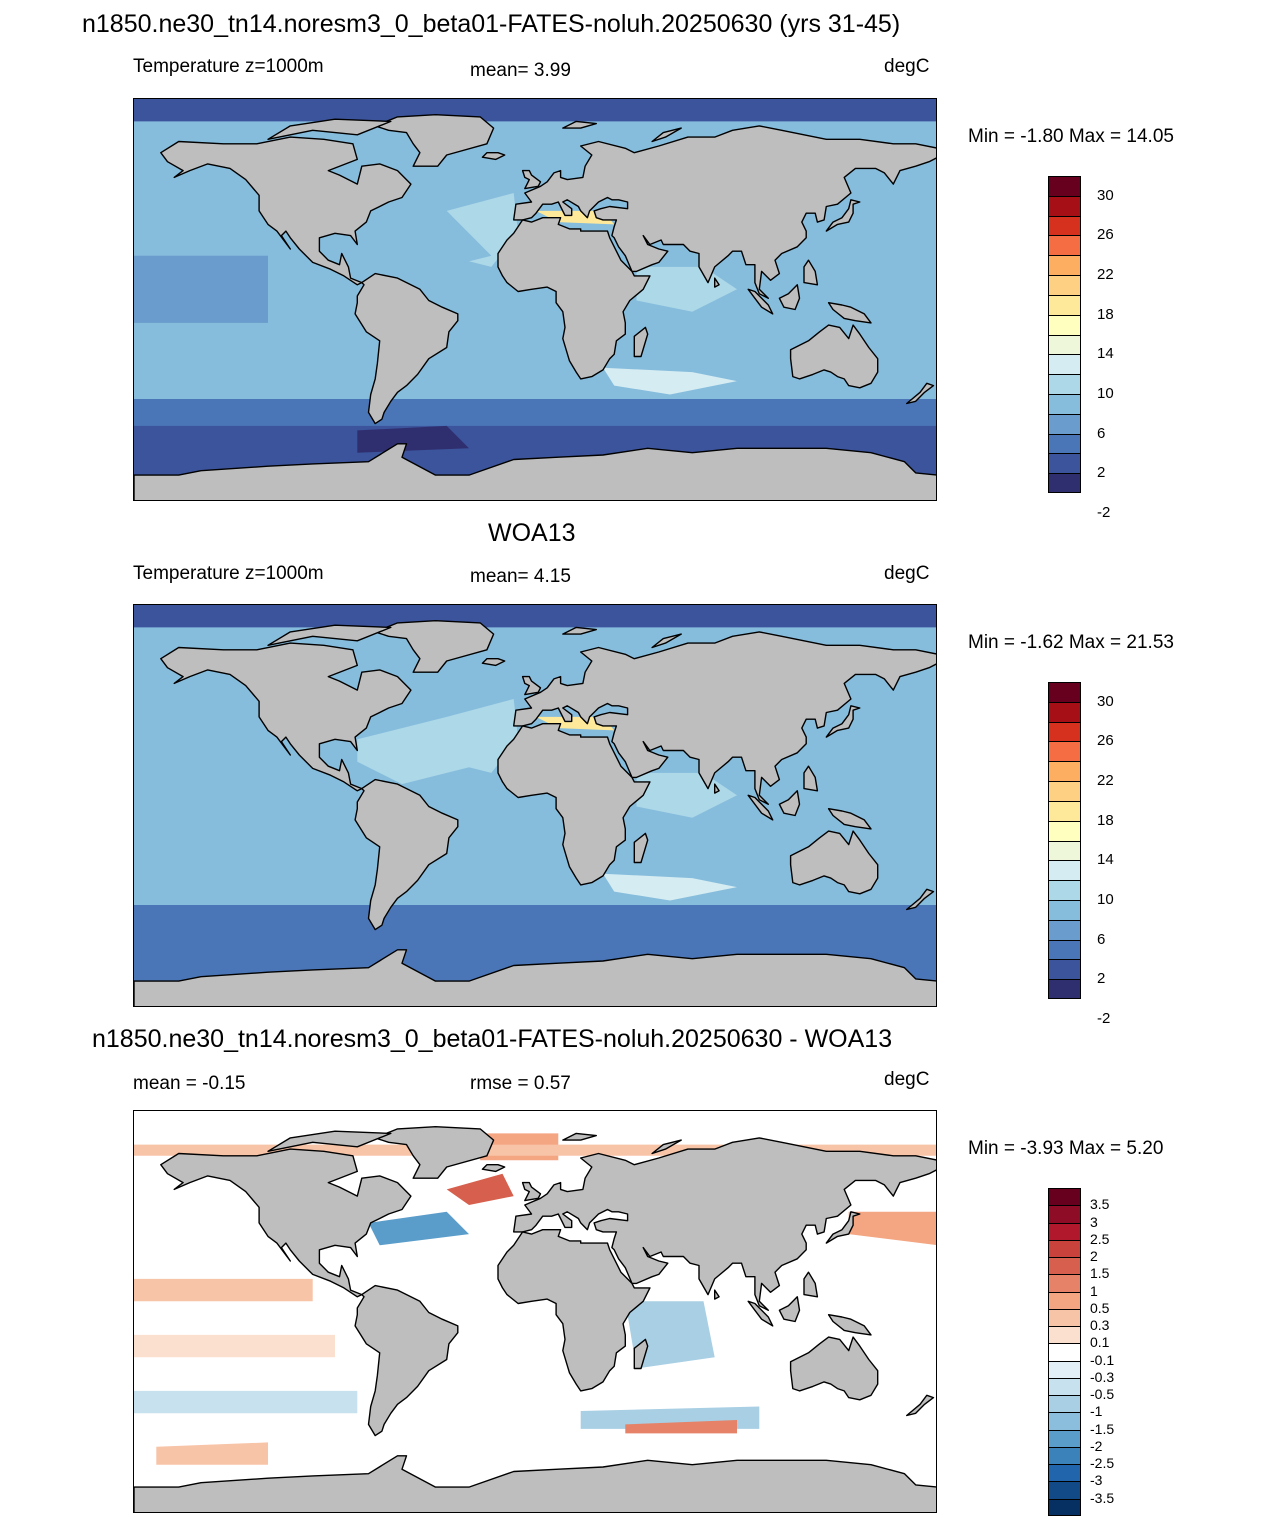 This screenshot has width=1285, height=1519. Describe the element at coordinates (666, 1147) in the screenshot. I see `novaya-landmass` at that location.